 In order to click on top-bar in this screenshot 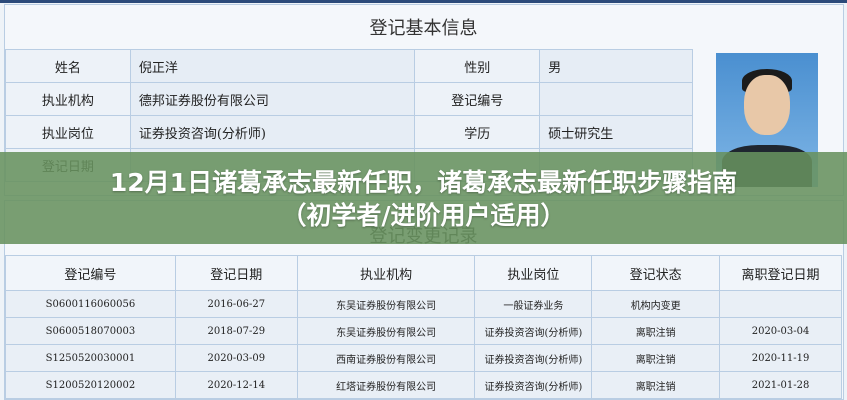, I will do `click(423, 1)`.